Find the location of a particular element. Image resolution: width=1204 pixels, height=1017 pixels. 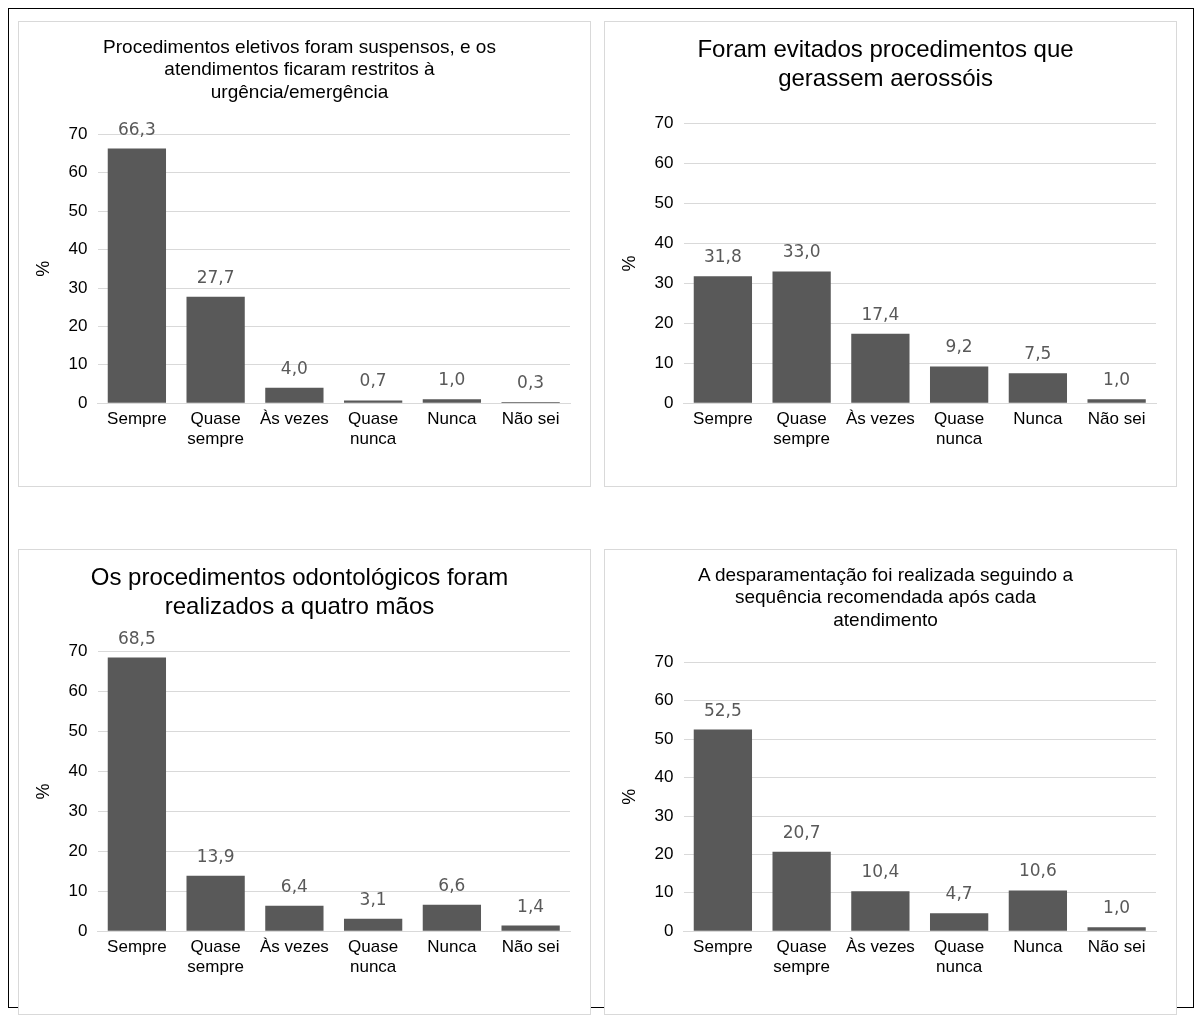

data-label: 3,1 is located at coordinates (373, 898).